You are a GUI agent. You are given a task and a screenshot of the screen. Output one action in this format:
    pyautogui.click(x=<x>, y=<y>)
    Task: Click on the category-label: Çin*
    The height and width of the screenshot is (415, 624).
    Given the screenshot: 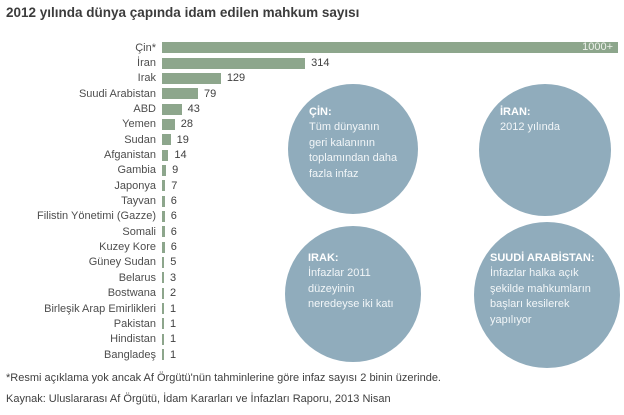 What is the action you would take?
    pyautogui.click(x=145, y=47)
    